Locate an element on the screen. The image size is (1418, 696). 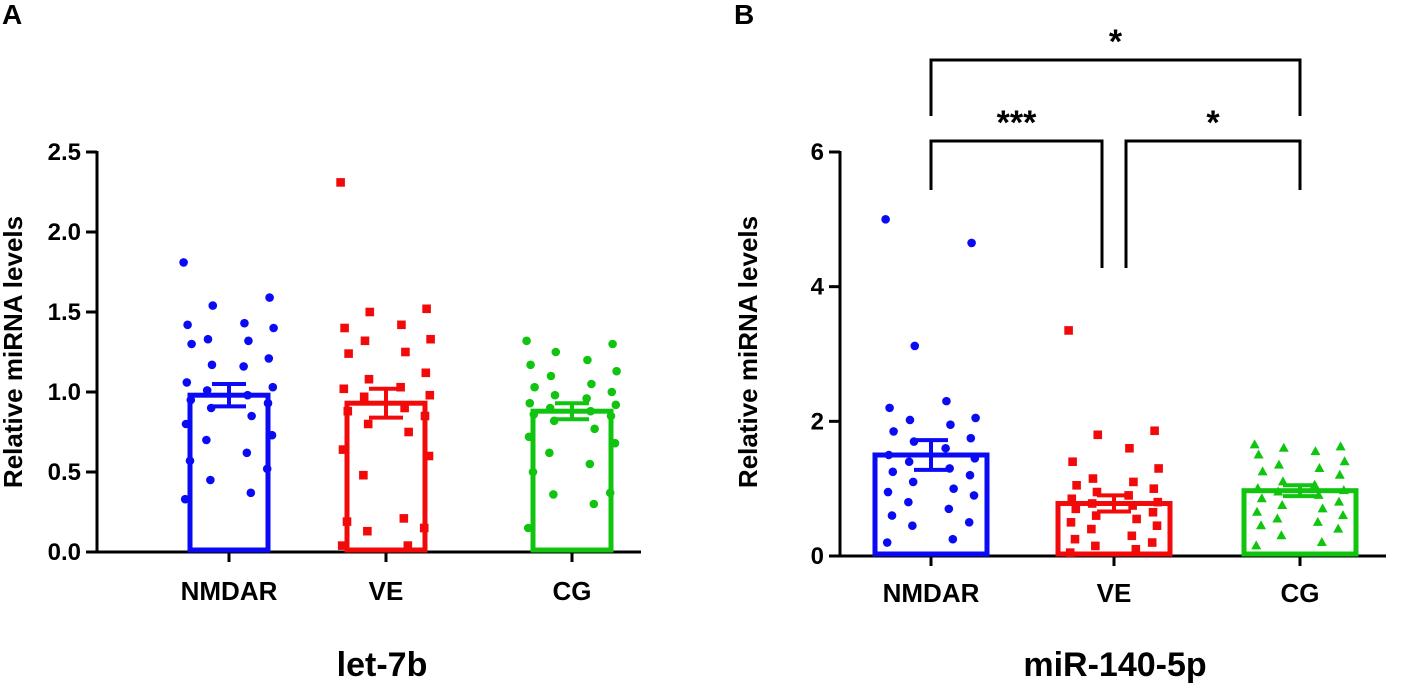
y-tick-label: 1.0 is located at coordinates (64, 392).